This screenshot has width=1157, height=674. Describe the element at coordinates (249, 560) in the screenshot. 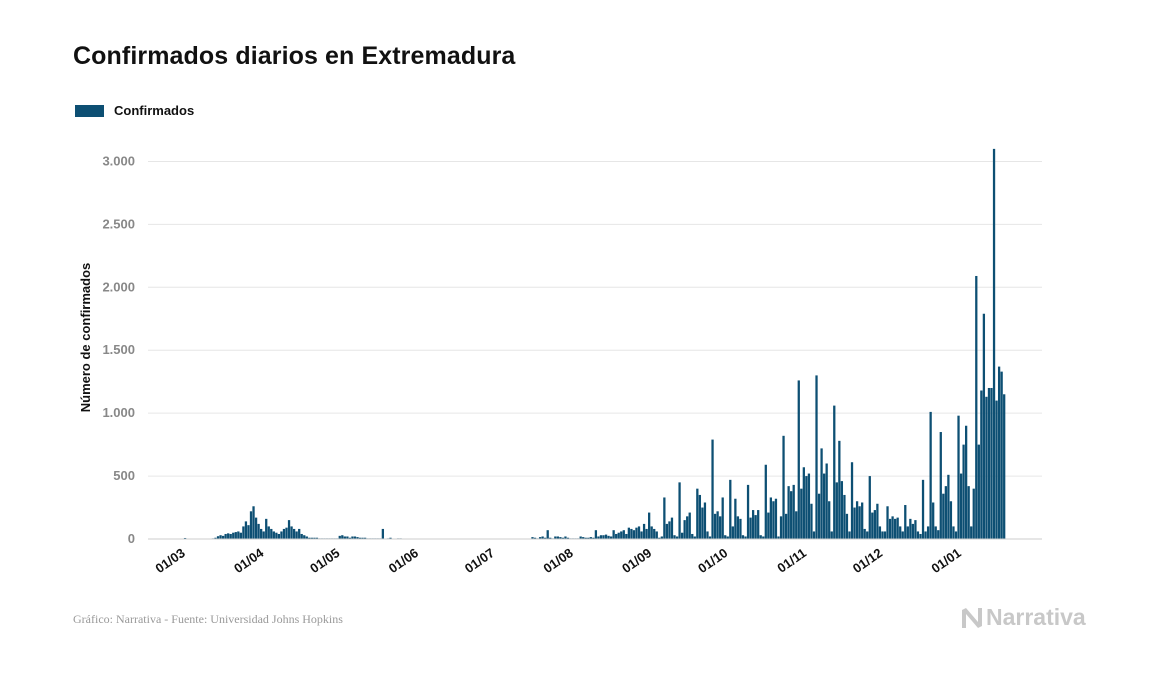

I see `x-tick-label: 01/04` at that location.